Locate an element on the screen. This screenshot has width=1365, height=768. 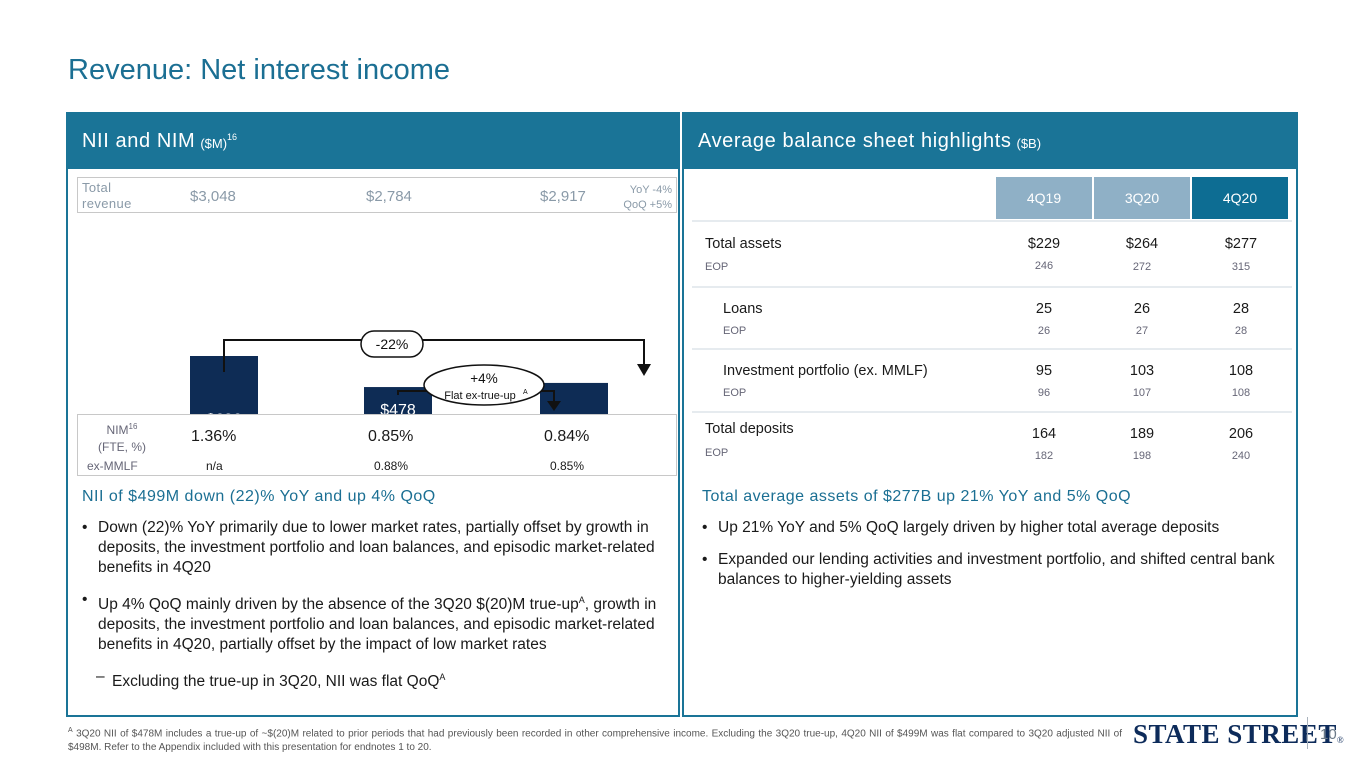
logo-divider is located at coordinates (1307, 733).